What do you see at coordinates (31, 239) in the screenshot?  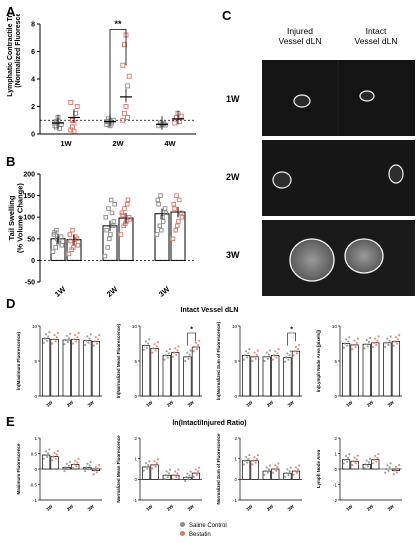 I see `tick-label-b: 50` at bounding box center [31, 239].